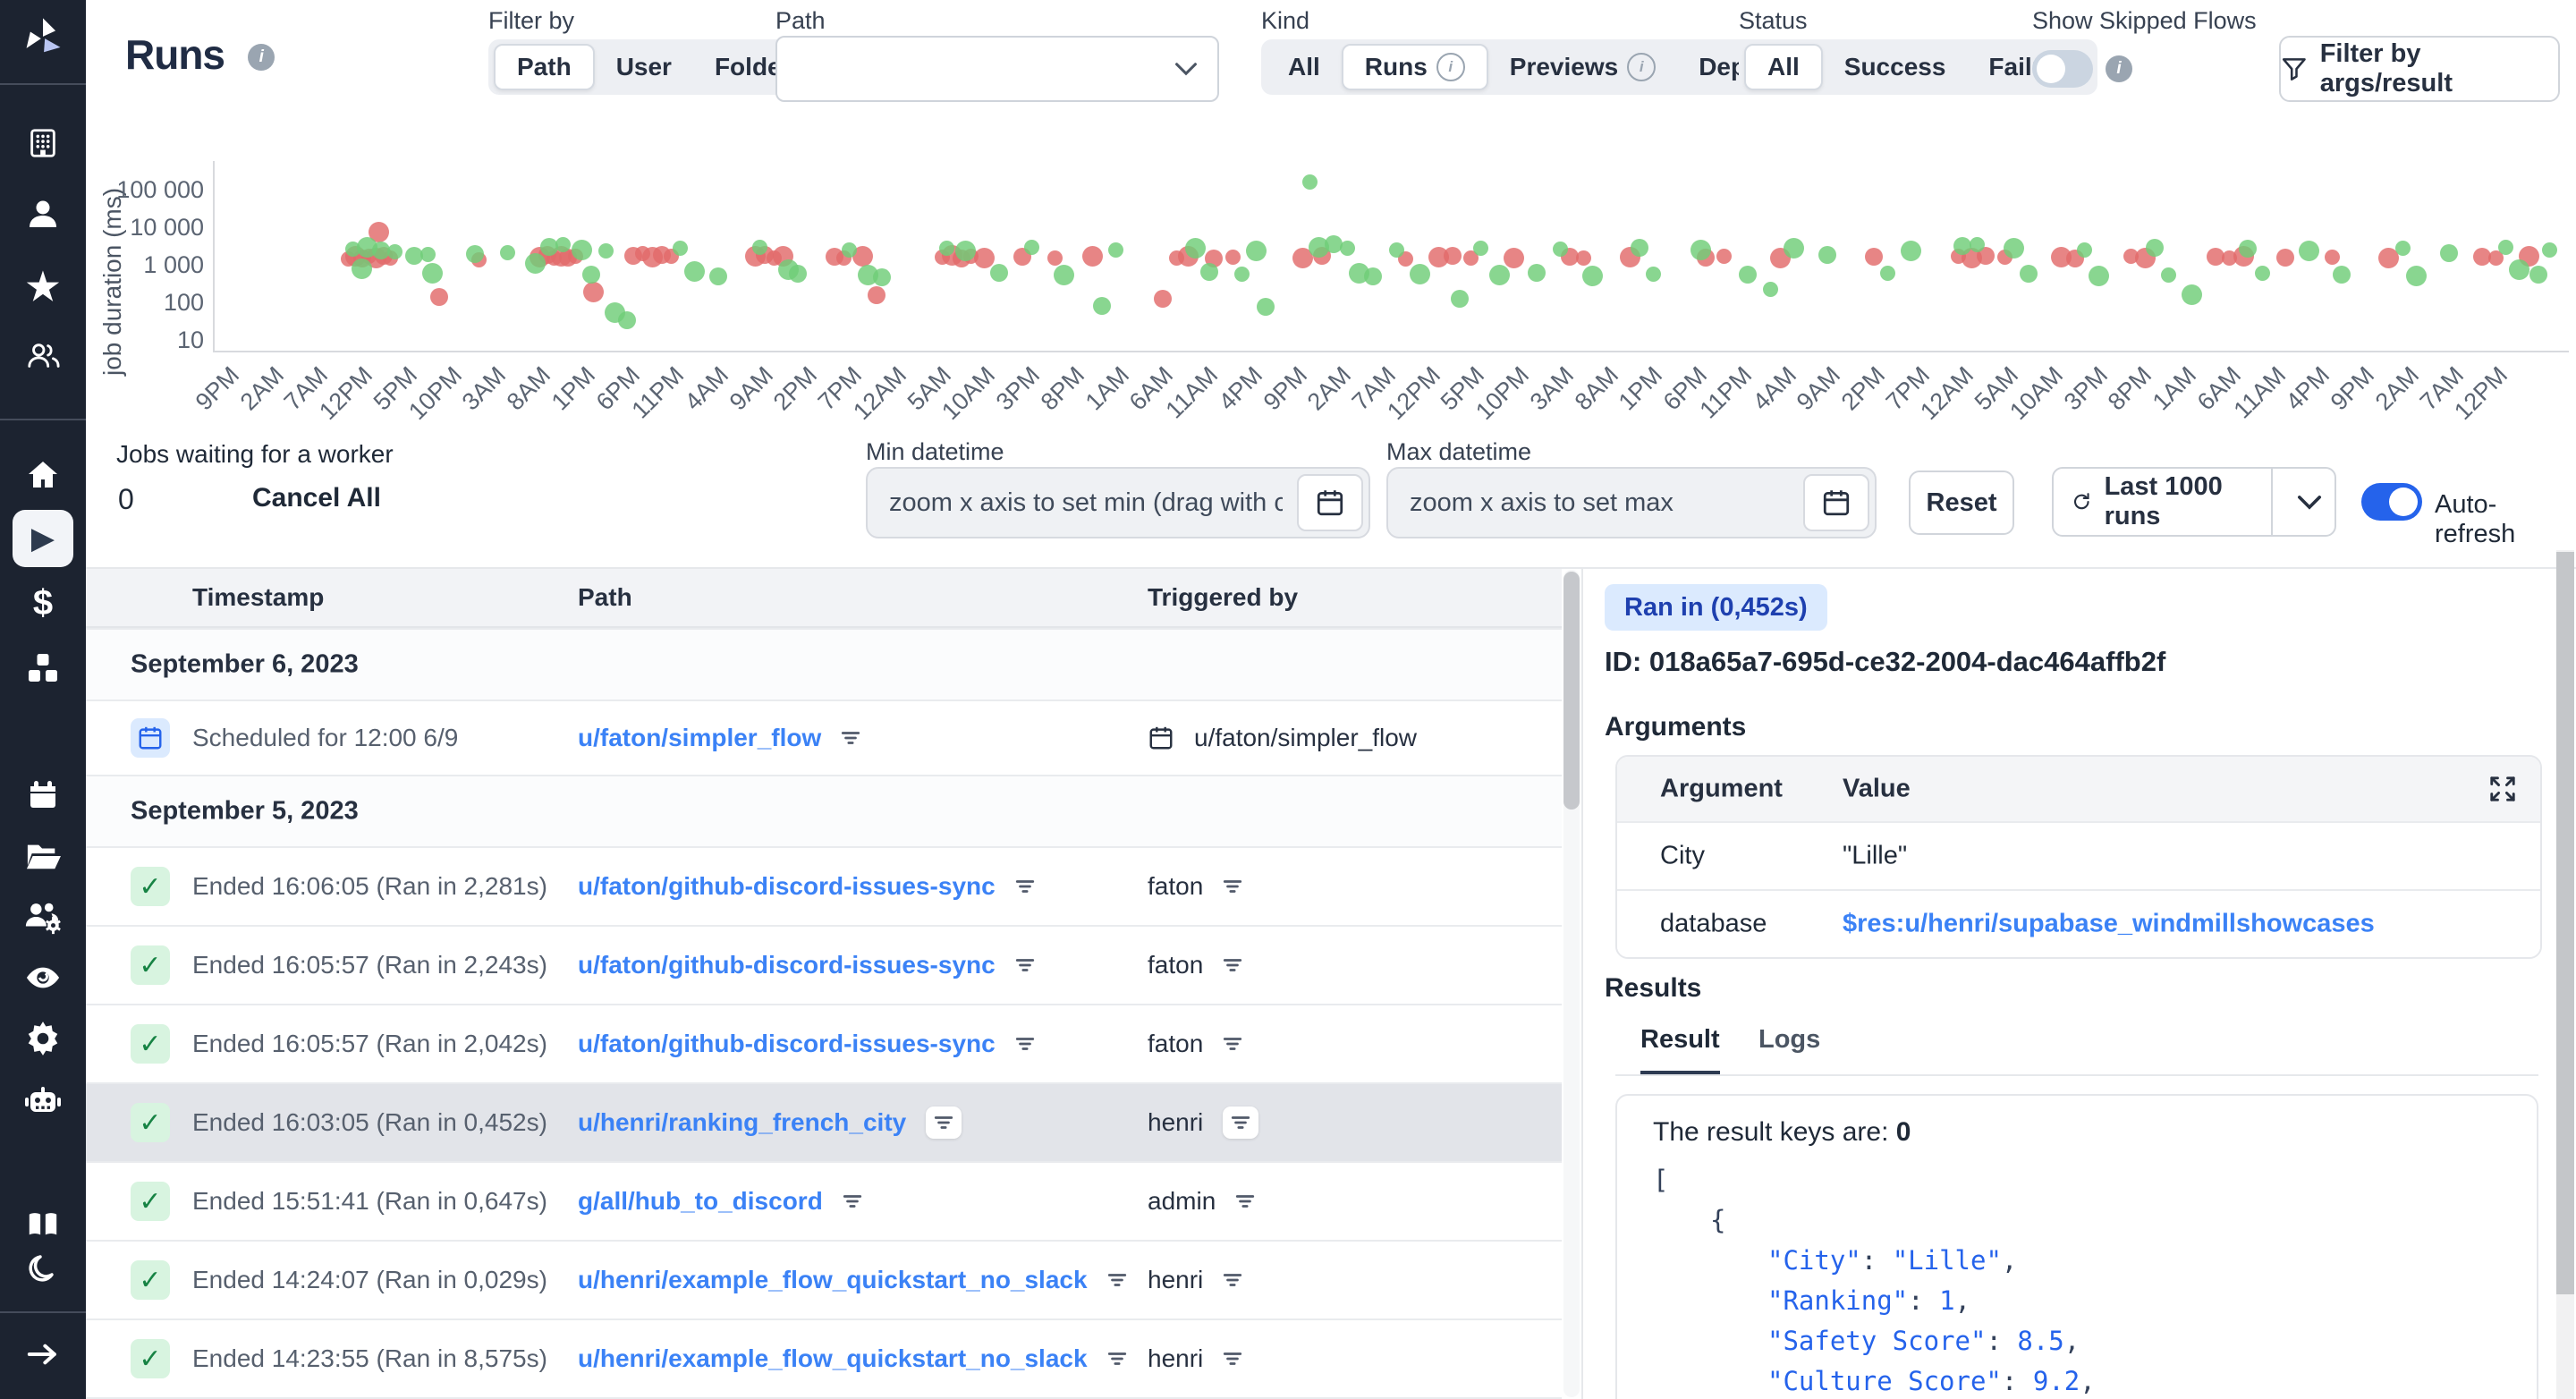 The width and height of the screenshot is (2576, 1399). Describe the element at coordinates (1642, 67) in the screenshot. I see `kind-previews-info-icon: i` at that location.